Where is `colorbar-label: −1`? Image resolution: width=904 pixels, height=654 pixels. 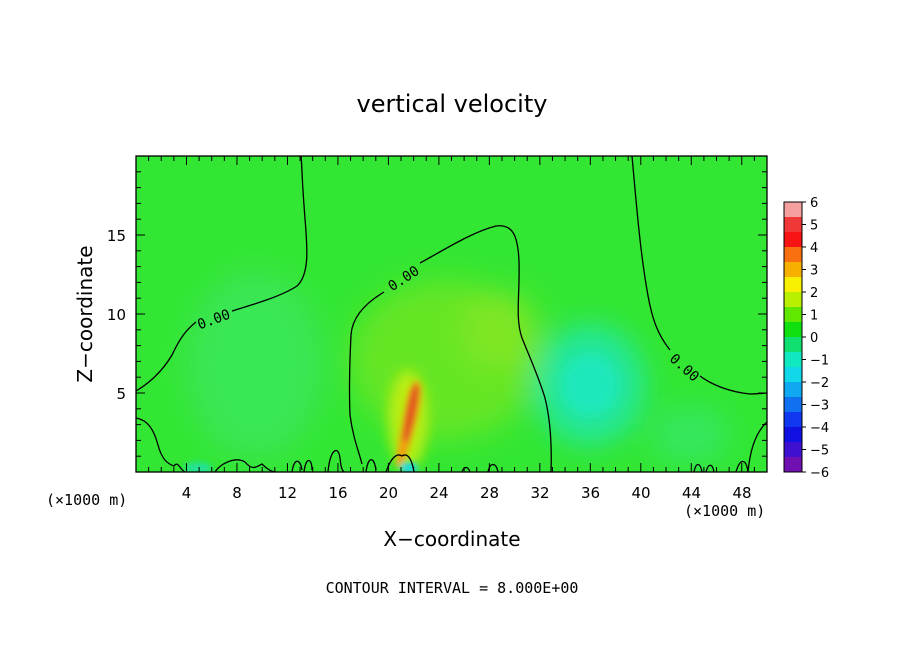 colorbar-label: −1 is located at coordinates (819, 361).